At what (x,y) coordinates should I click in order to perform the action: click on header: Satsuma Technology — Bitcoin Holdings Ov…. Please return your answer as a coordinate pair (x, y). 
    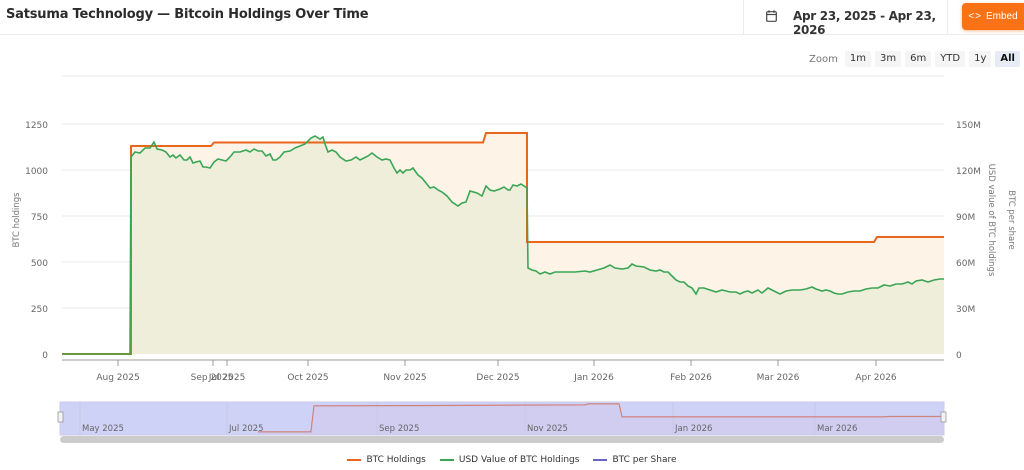
    Looking at the image, I should click on (512, 18).